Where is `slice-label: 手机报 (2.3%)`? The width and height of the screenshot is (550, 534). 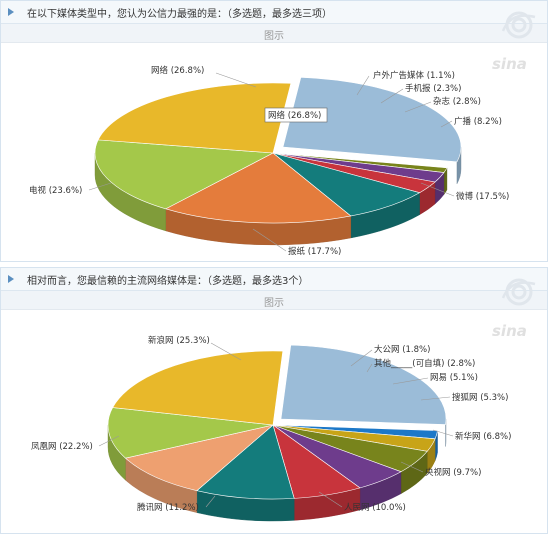
slice-label: 手机报 (2.3%) is located at coordinates (433, 88).